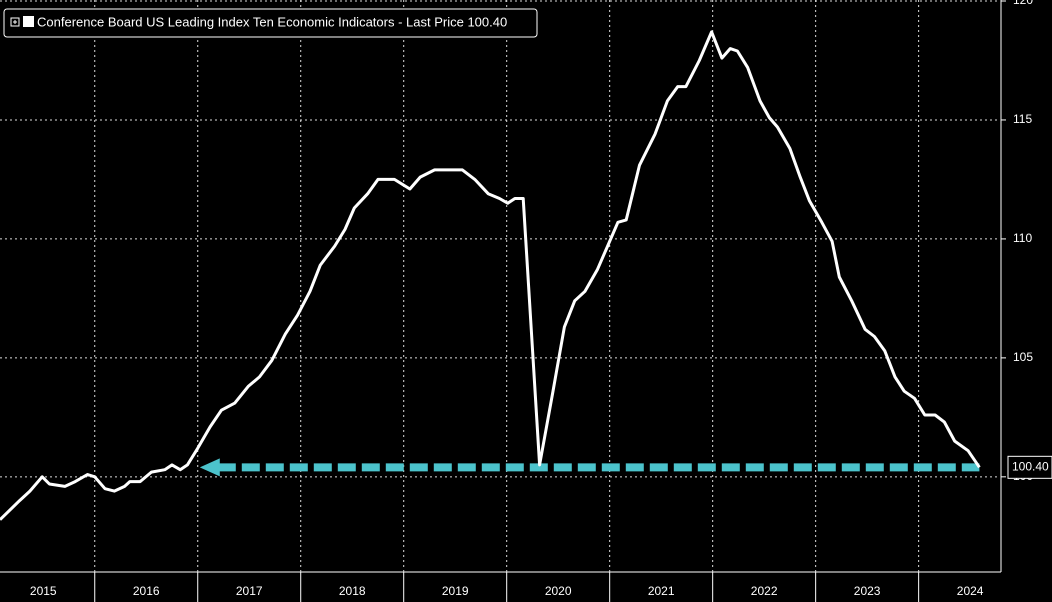 This screenshot has width=1052, height=602. Describe the element at coordinates (146, 591) in the screenshot. I see `x-tick-label: 2016` at that location.